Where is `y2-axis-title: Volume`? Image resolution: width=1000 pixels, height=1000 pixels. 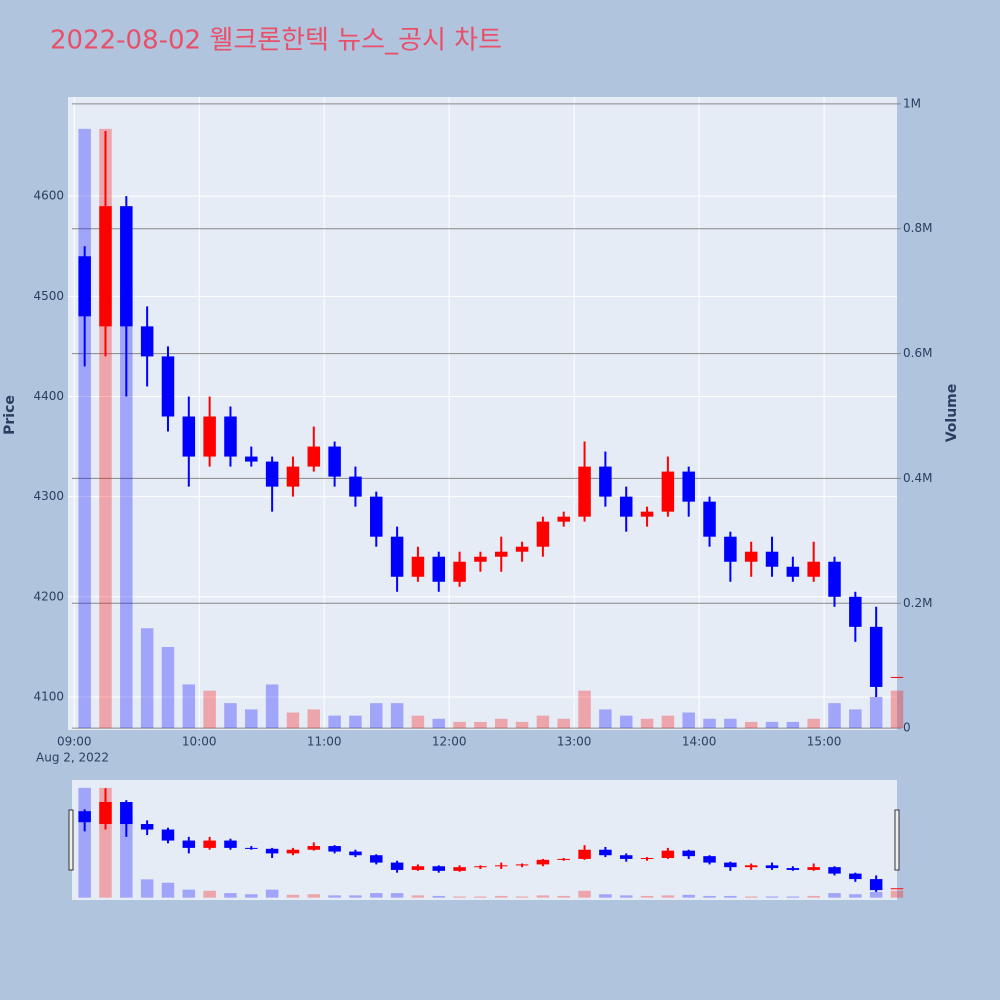 y2-axis-title: Volume is located at coordinates (952, 413).